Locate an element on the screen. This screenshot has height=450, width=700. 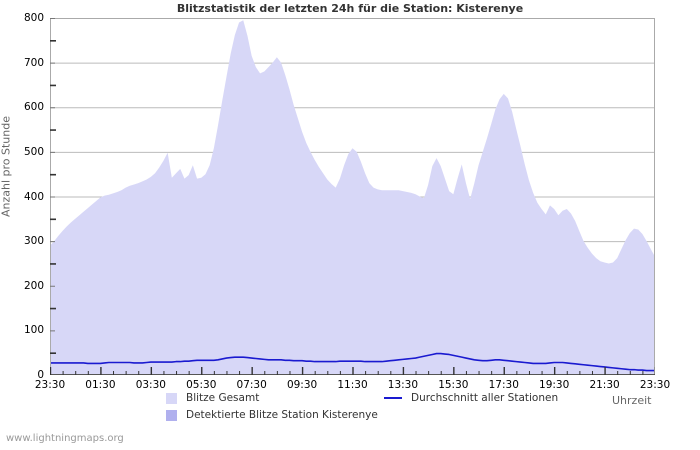
legend-item-station: Detektierte Blitze Station Kisterenye is located at coordinates (272, 415).